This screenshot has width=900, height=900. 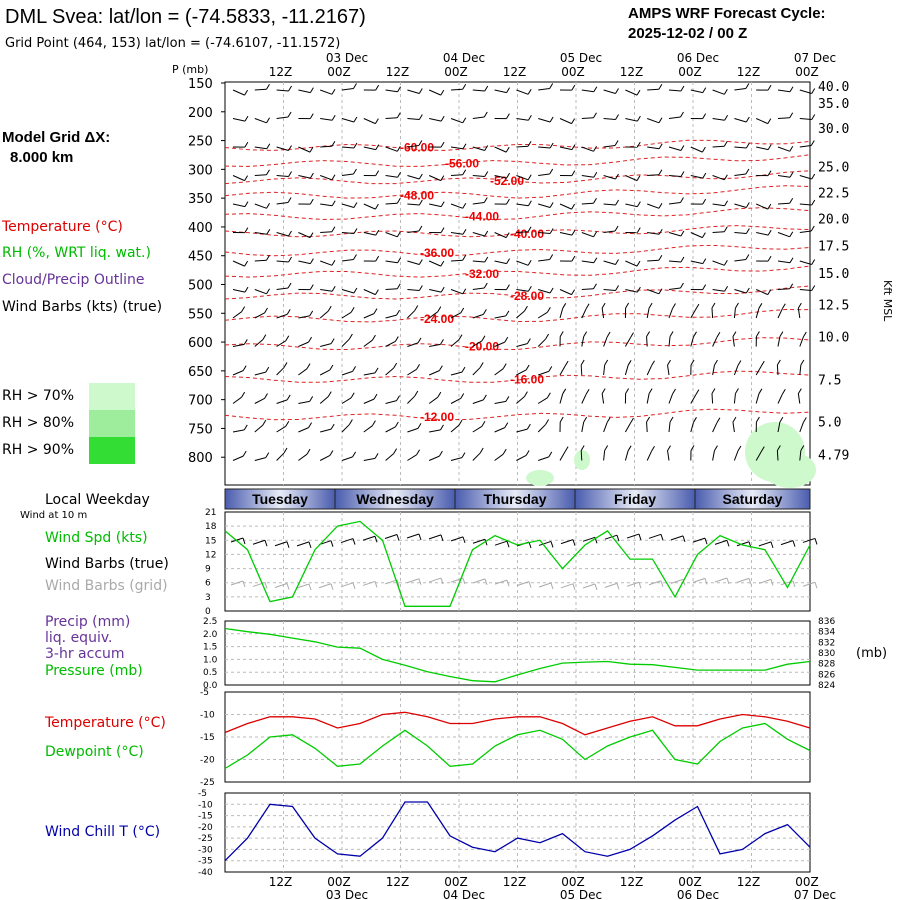 I want to click on windchill-panel-ytick: -10, so click(x=205, y=805).